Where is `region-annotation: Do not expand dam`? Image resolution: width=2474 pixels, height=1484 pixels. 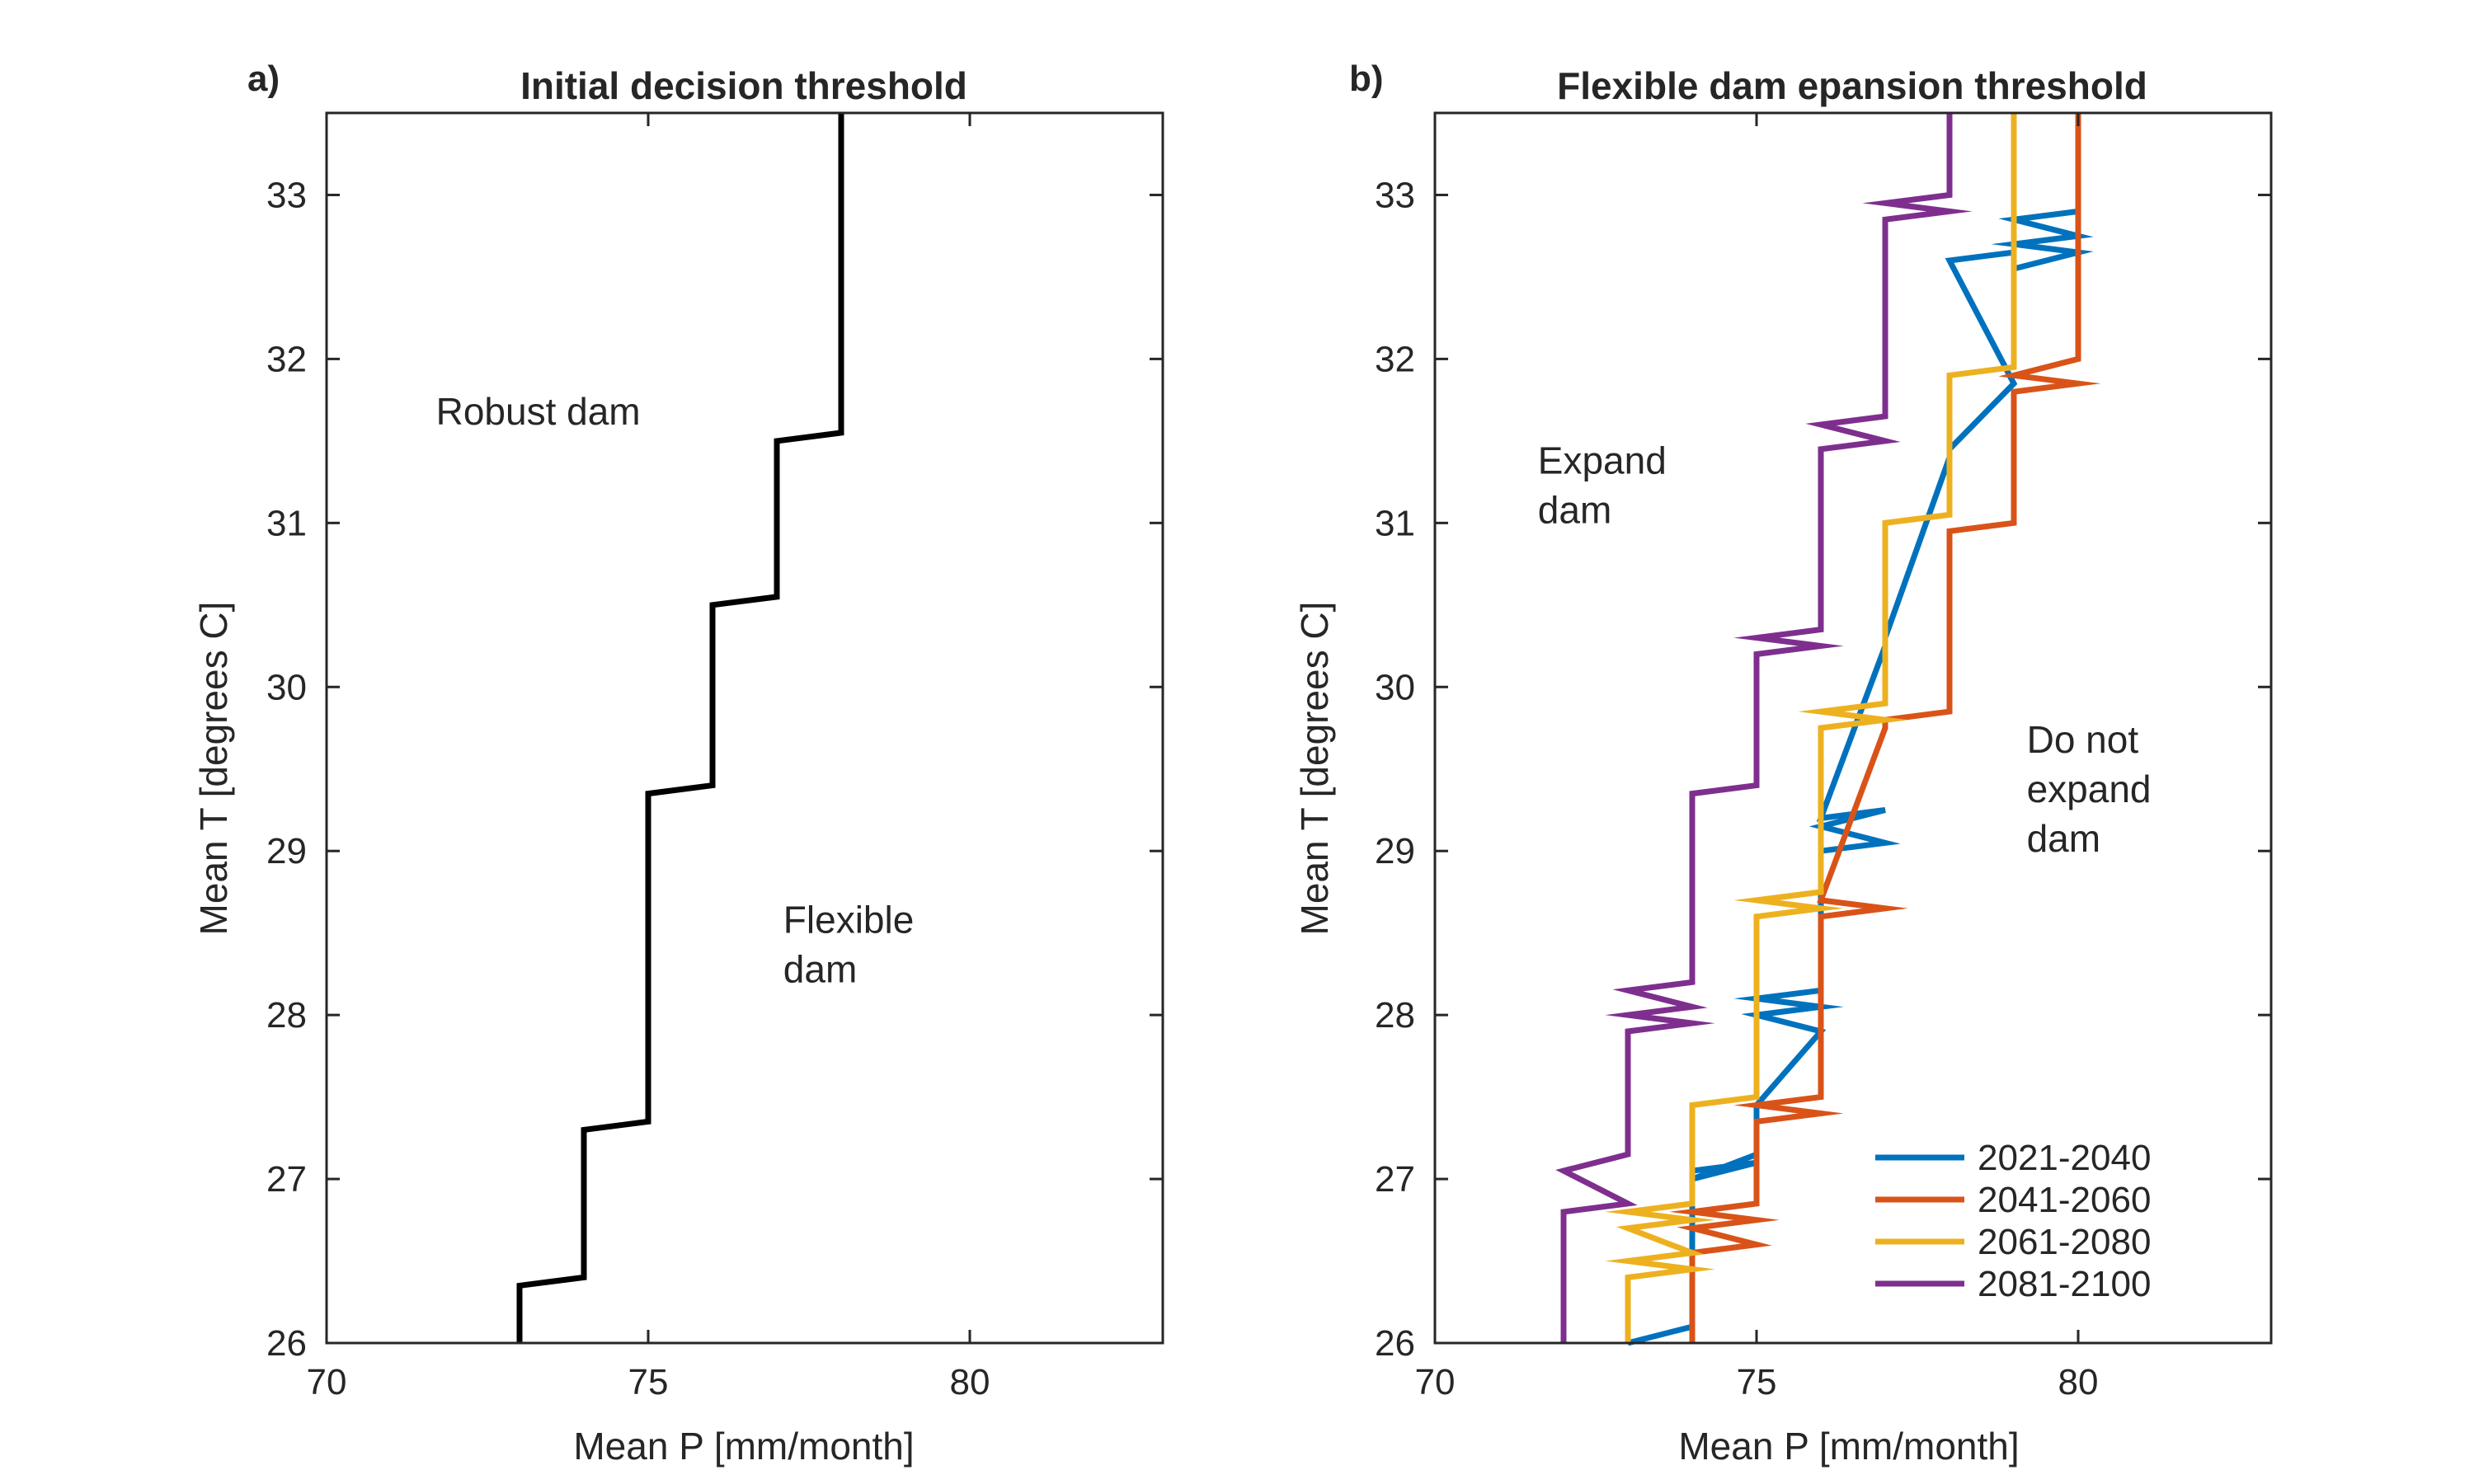 region-annotation: Do not expand dam is located at coordinates (2089, 789).